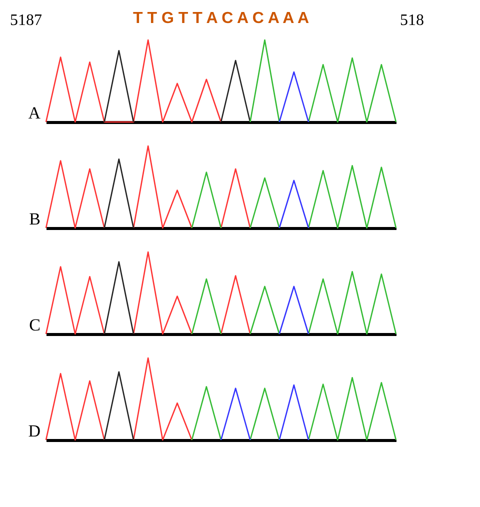  What do you see at coordinates (34, 325) in the screenshot?
I see `y-axis-title: C` at bounding box center [34, 325].